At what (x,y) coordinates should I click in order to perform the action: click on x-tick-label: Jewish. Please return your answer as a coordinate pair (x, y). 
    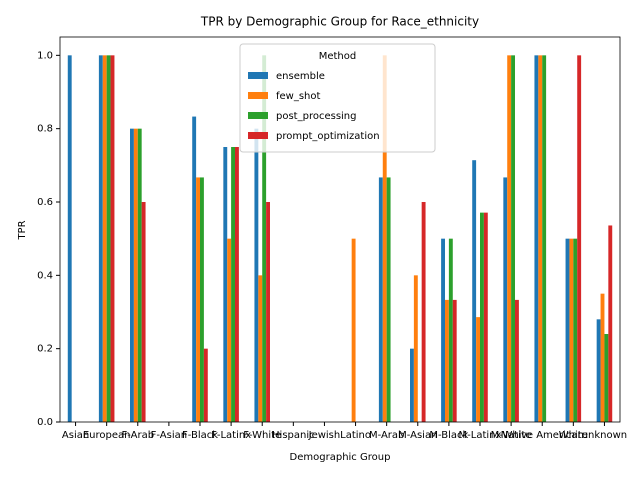
    Looking at the image, I should click on (324, 435).